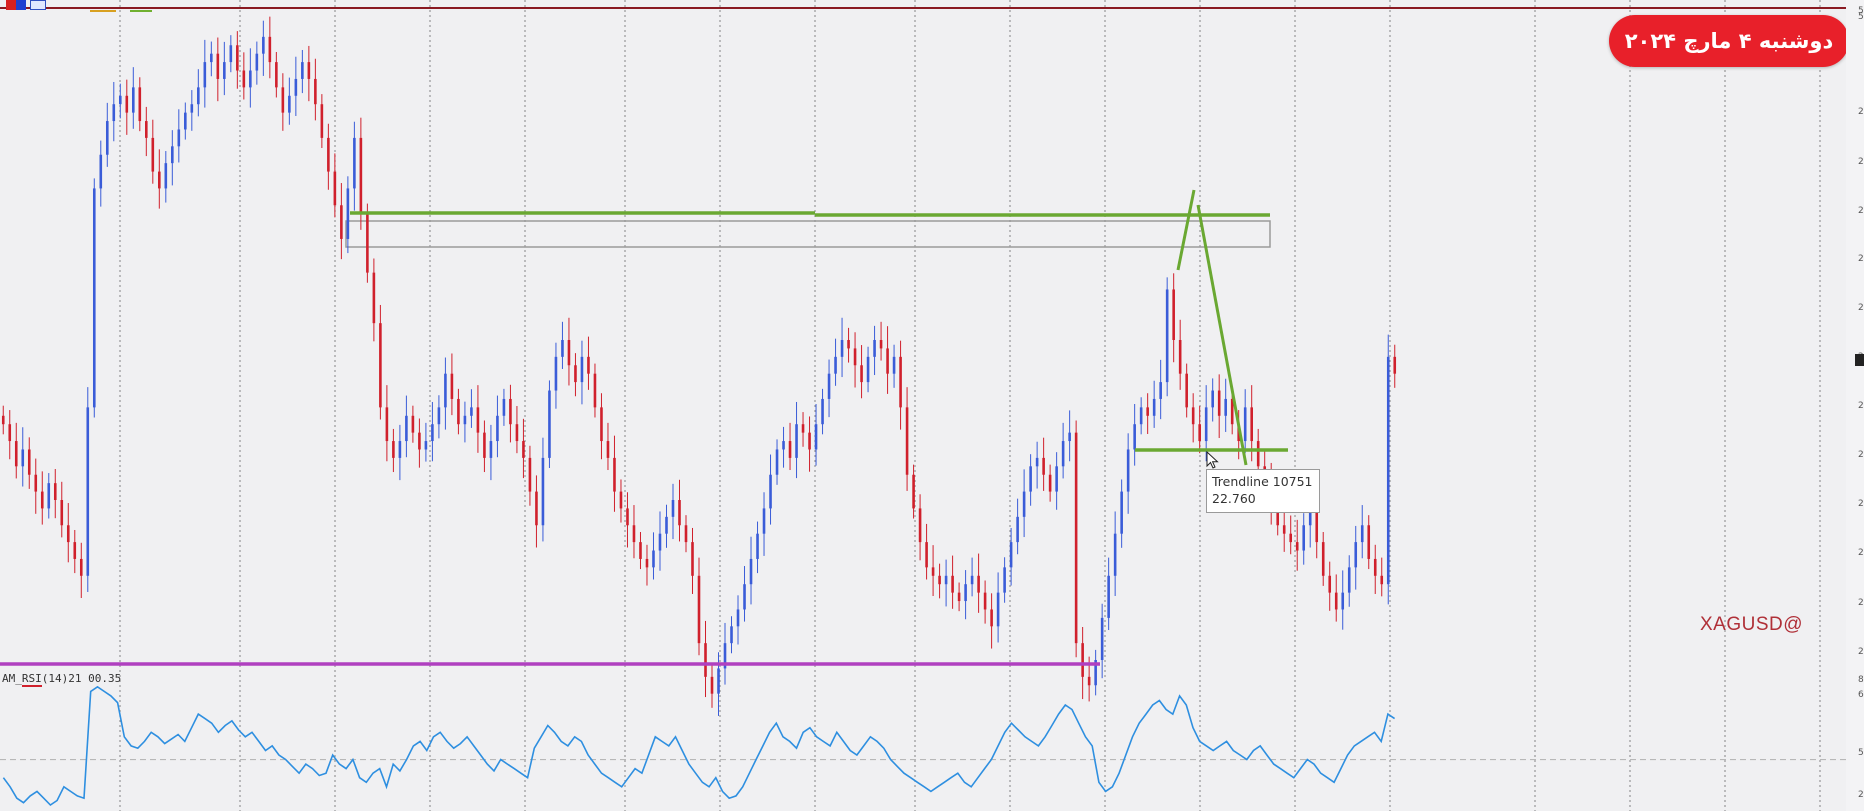 Image resolution: width=1864 pixels, height=811 pixels. I want to click on date-badge: دوشنبه ۴ مارچ ۲۰۲۴, so click(1729, 41).